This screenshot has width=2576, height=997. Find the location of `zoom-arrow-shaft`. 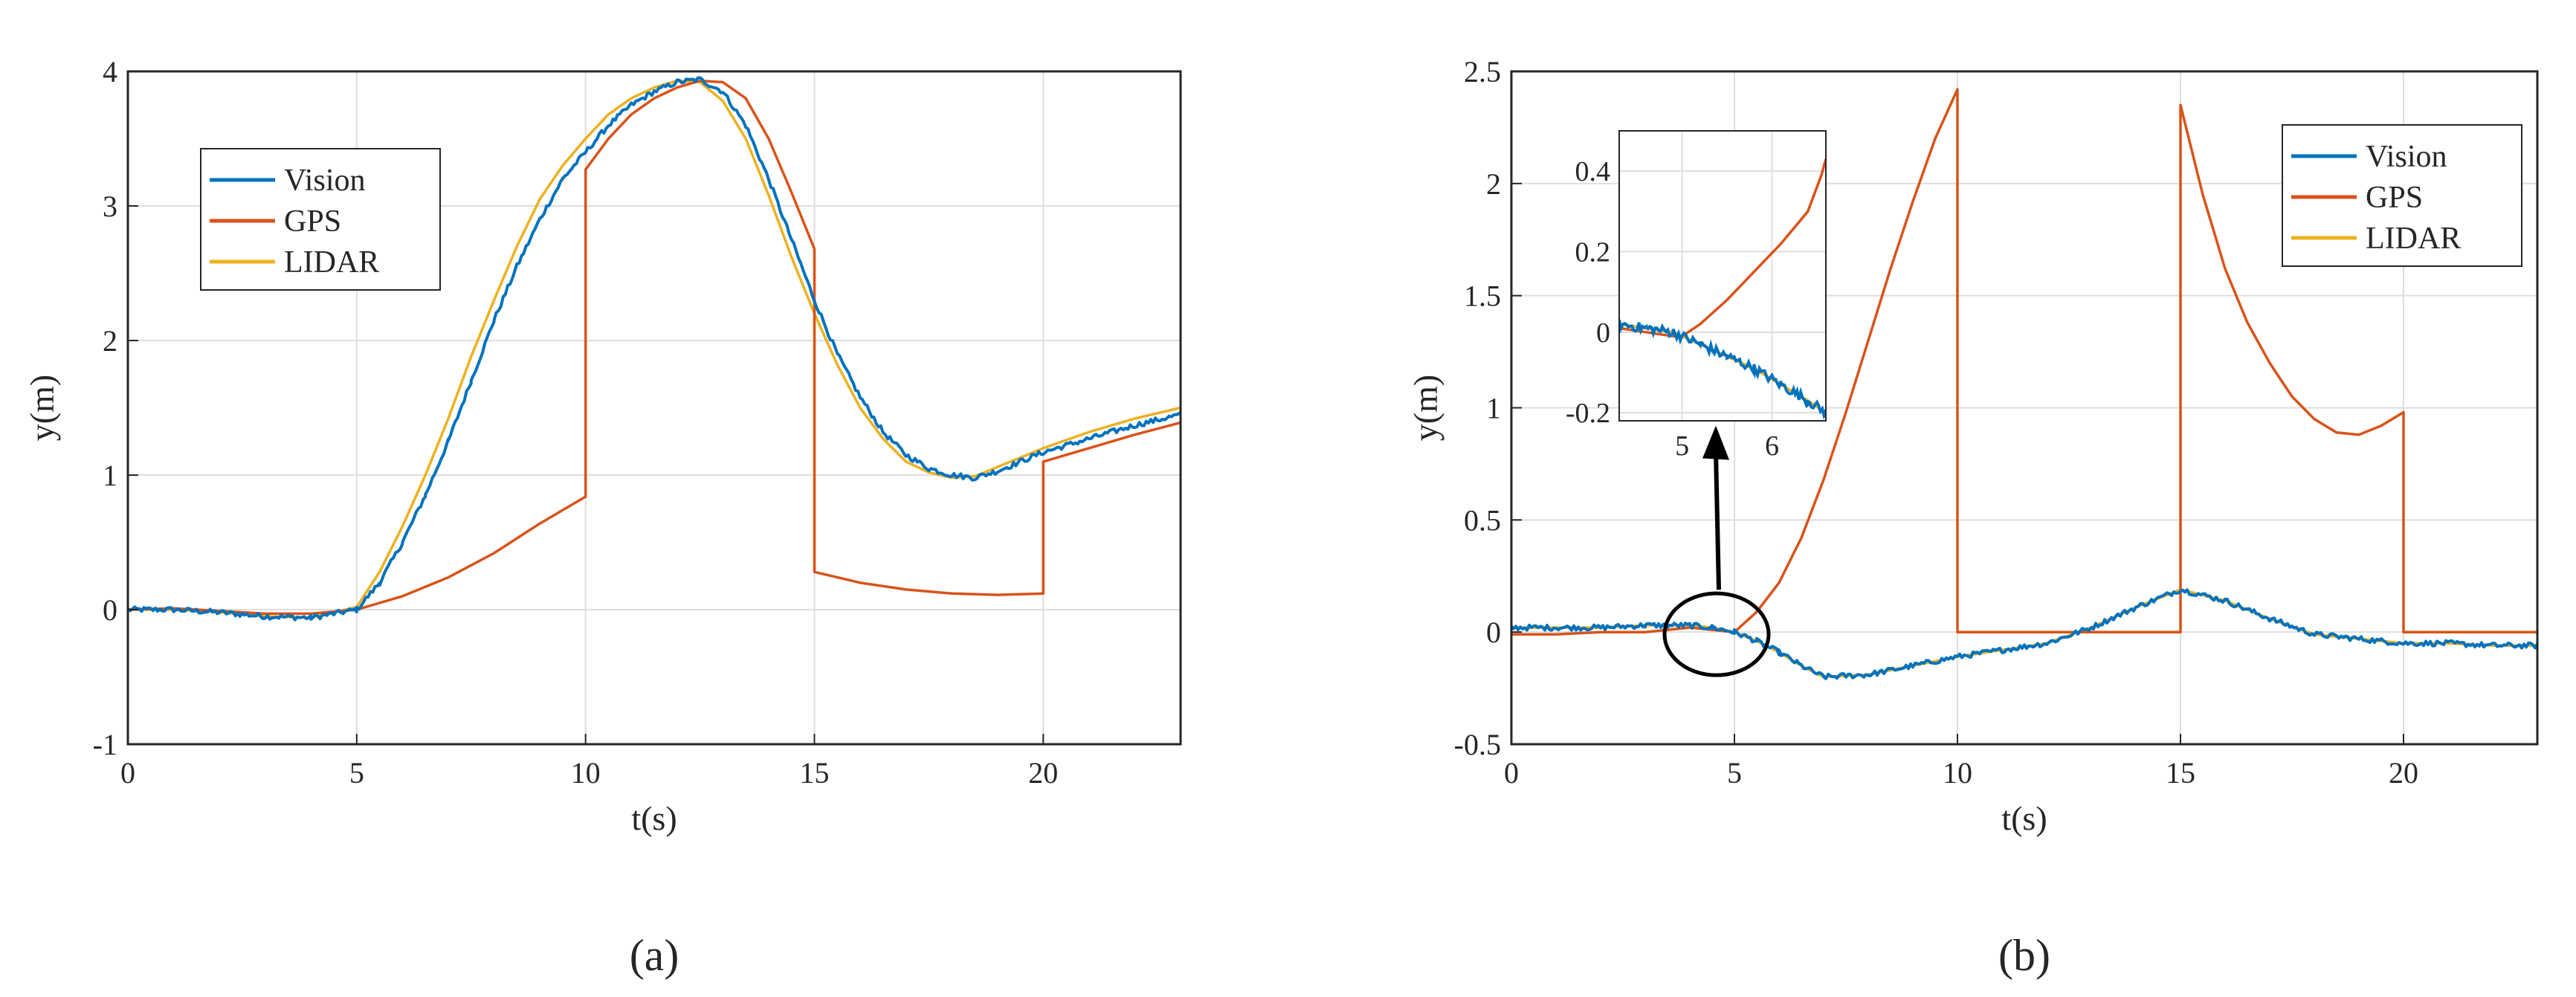

zoom-arrow-shaft is located at coordinates (1717, 521).